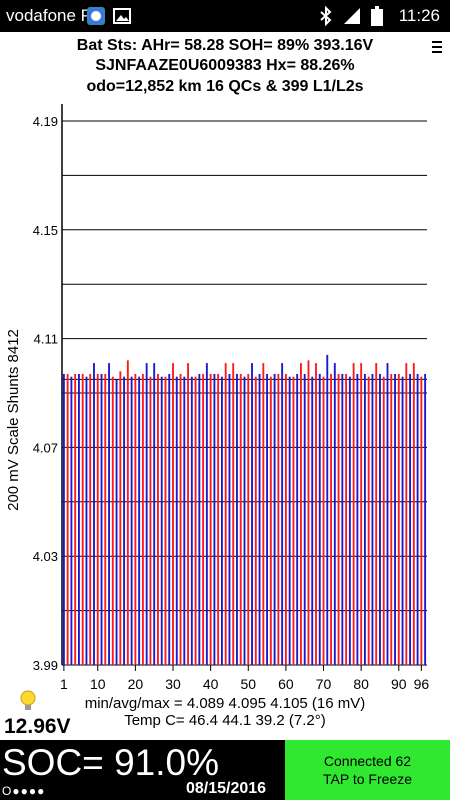 The image size is (450, 800). I want to click on bluetooth-icon, so click(326, 18).